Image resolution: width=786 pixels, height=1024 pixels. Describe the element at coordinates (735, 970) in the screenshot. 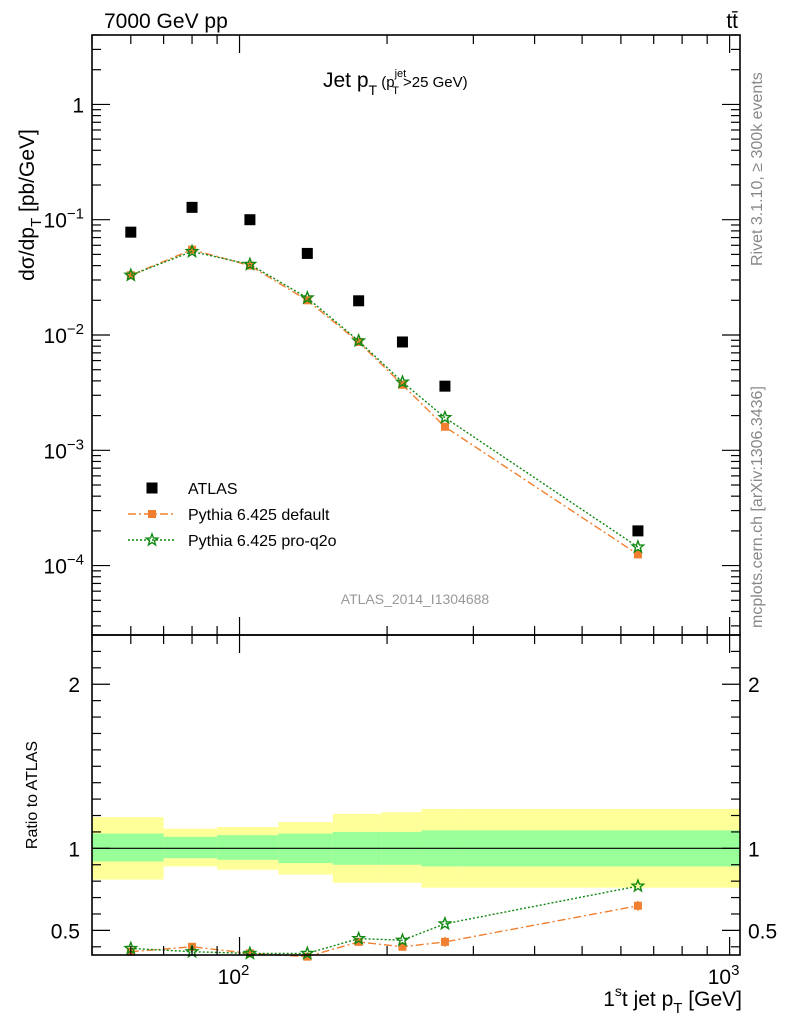

I see `x-tick-exp: 3` at that location.